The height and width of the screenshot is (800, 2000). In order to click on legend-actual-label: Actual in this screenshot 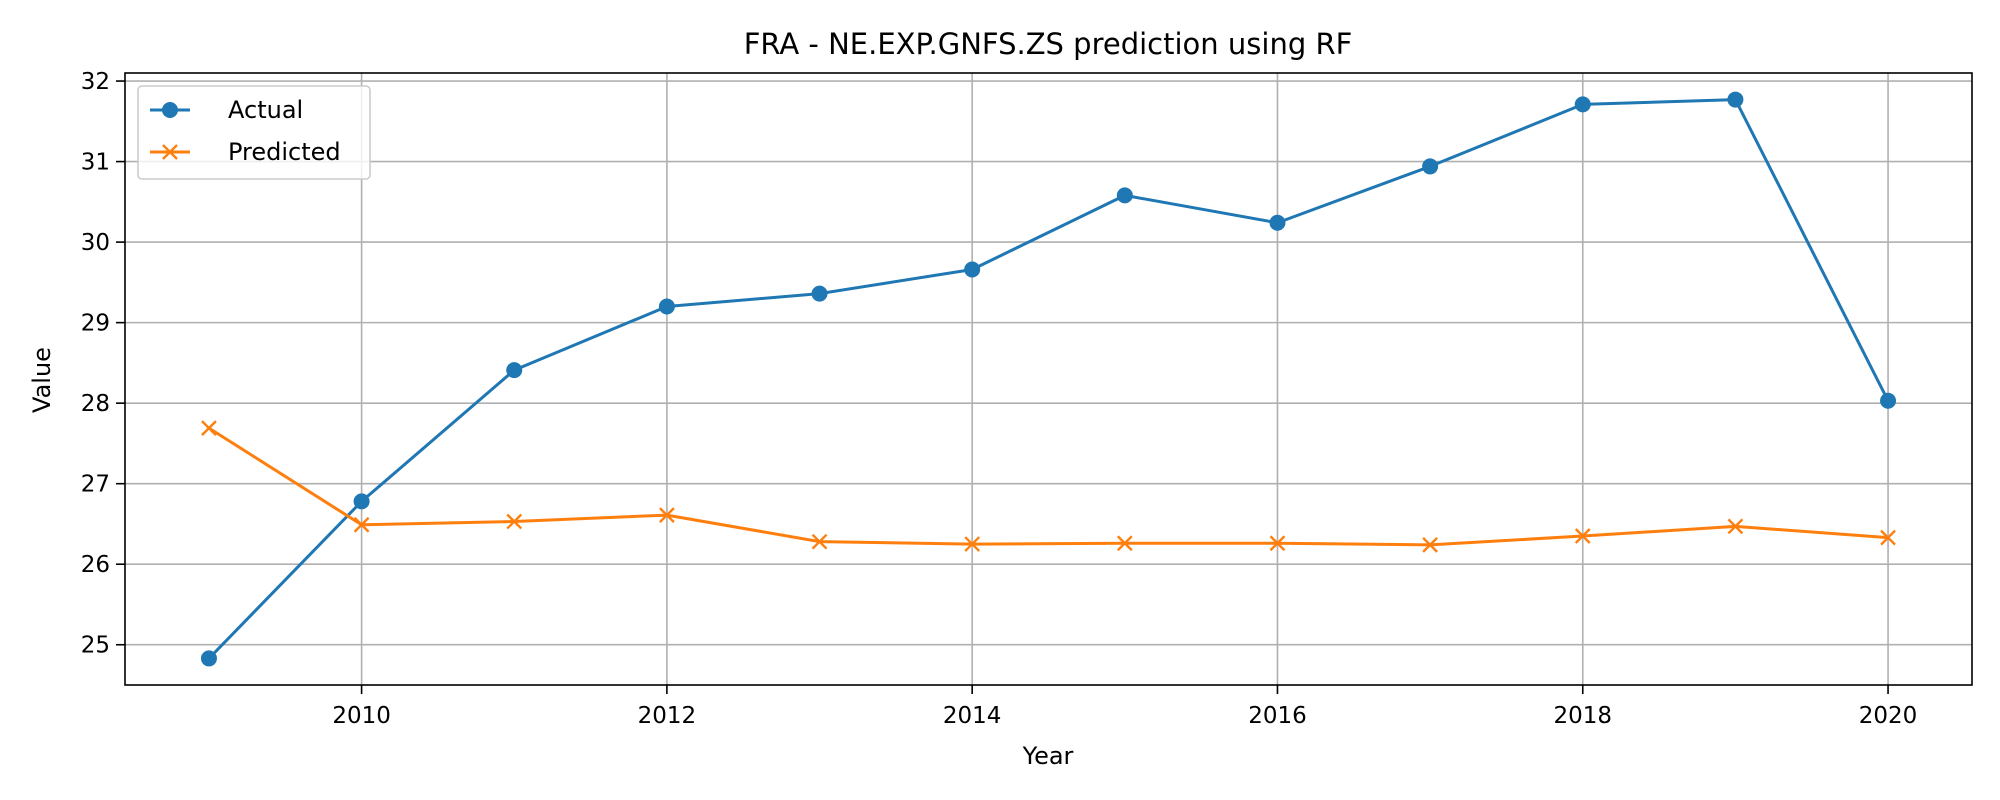, I will do `click(265, 110)`.